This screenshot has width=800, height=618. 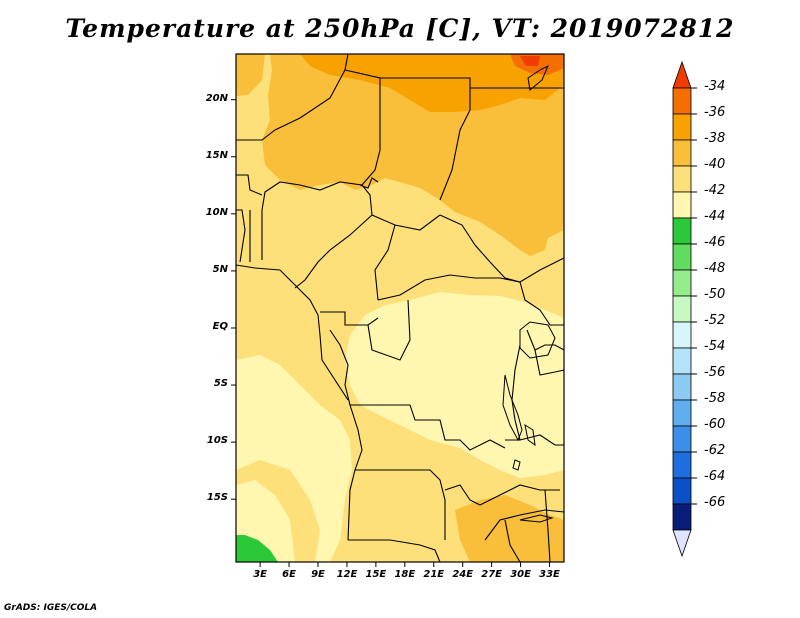 I want to click on lon-tick-label: 30E, so click(x=520, y=574).